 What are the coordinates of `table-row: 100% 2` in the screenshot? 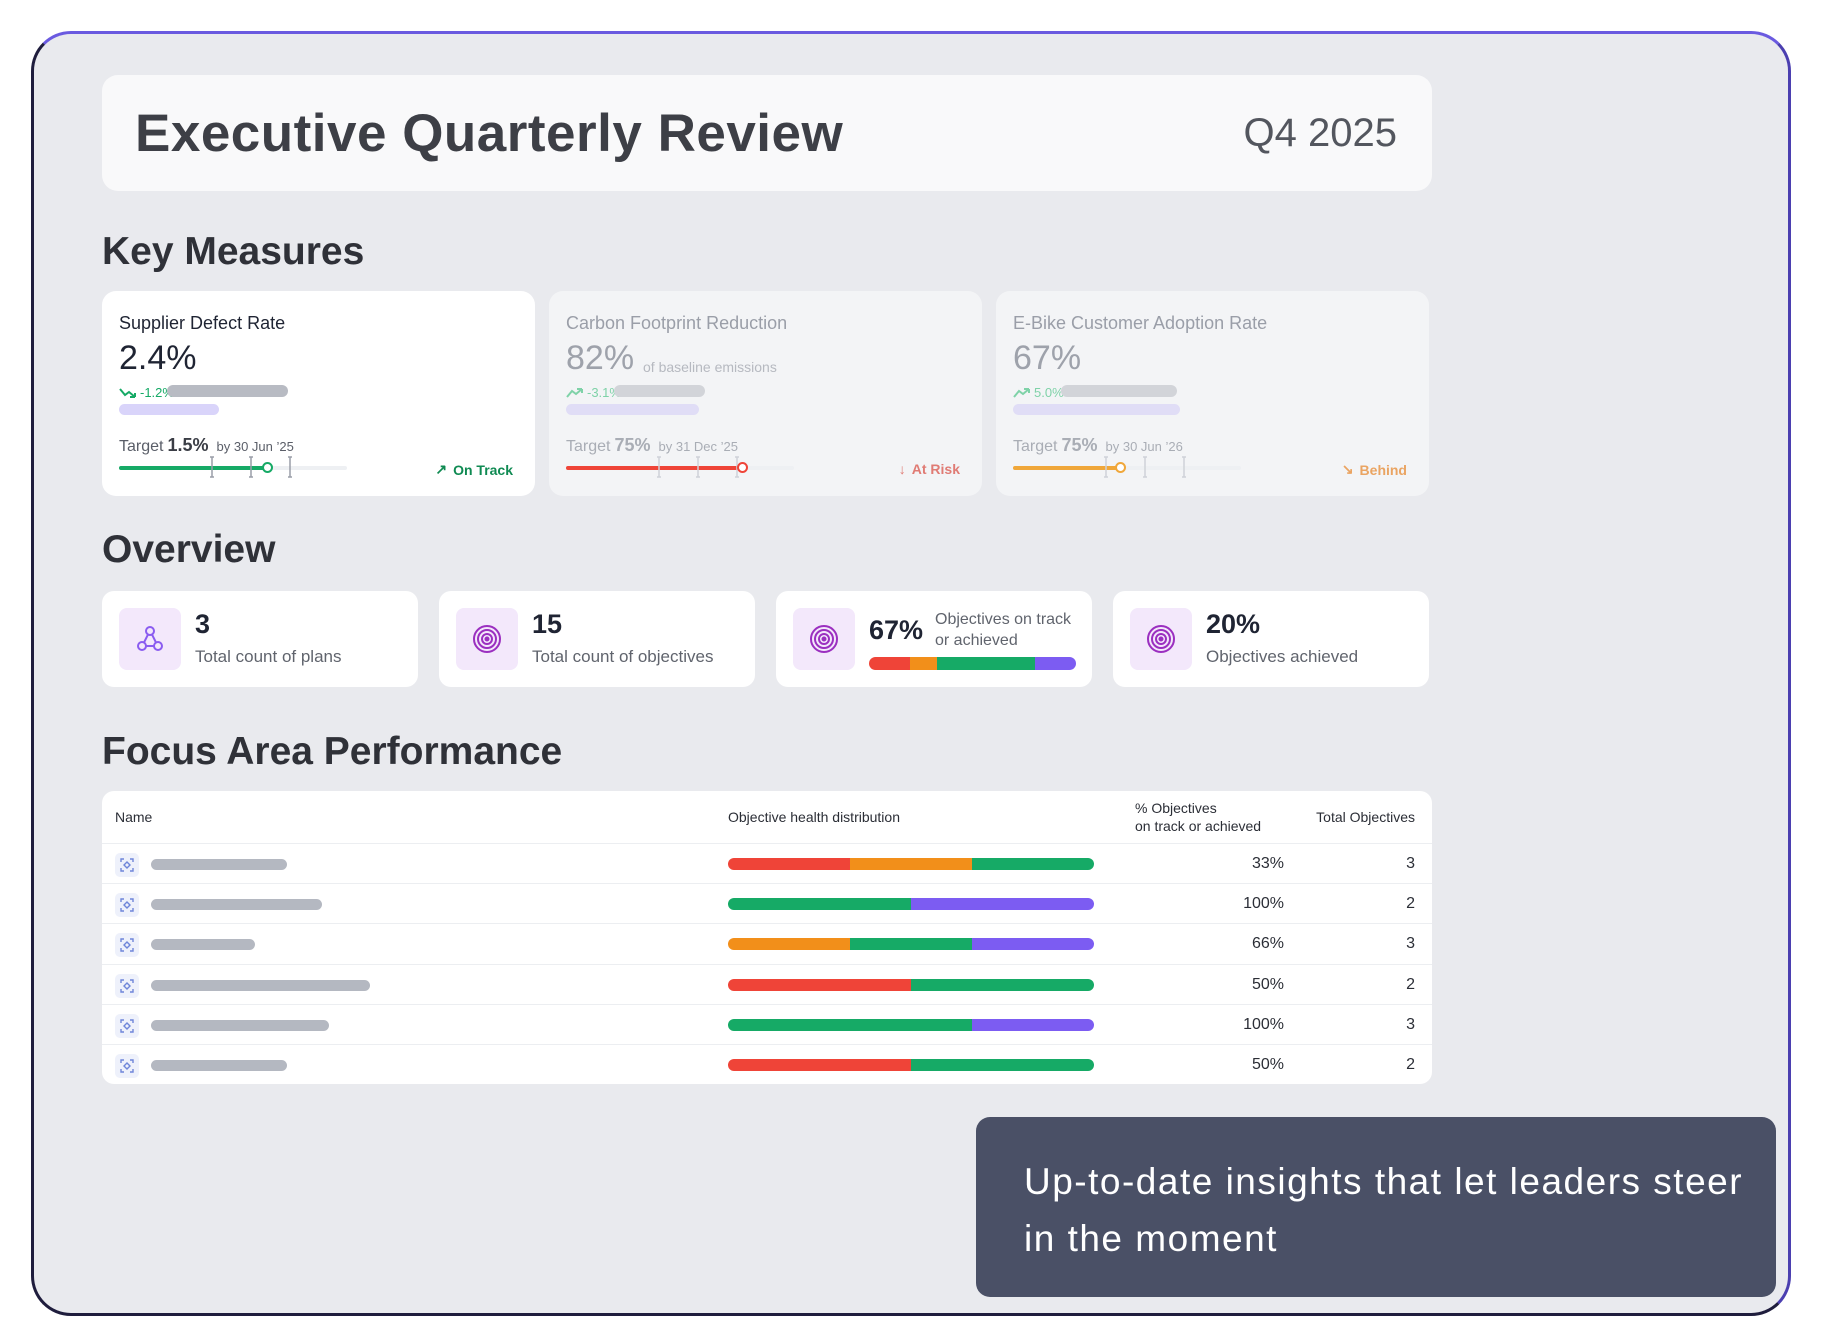 It's located at (767, 903).